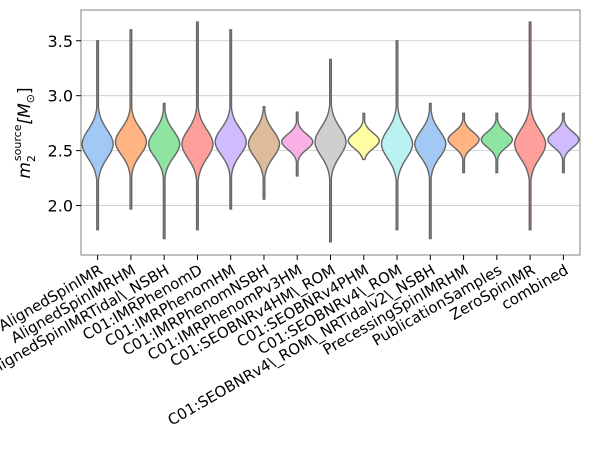 This screenshot has width=613, height=460. What do you see at coordinates (60, 206) in the screenshot?
I see `y-tick-label: 2.0` at bounding box center [60, 206].